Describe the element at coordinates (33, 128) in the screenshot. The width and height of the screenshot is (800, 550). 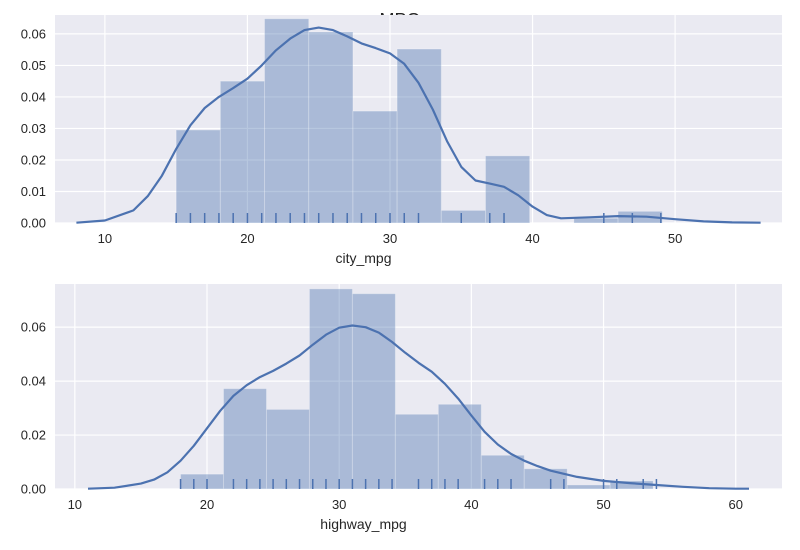
I see `y-tick-label: 0.03` at that location.